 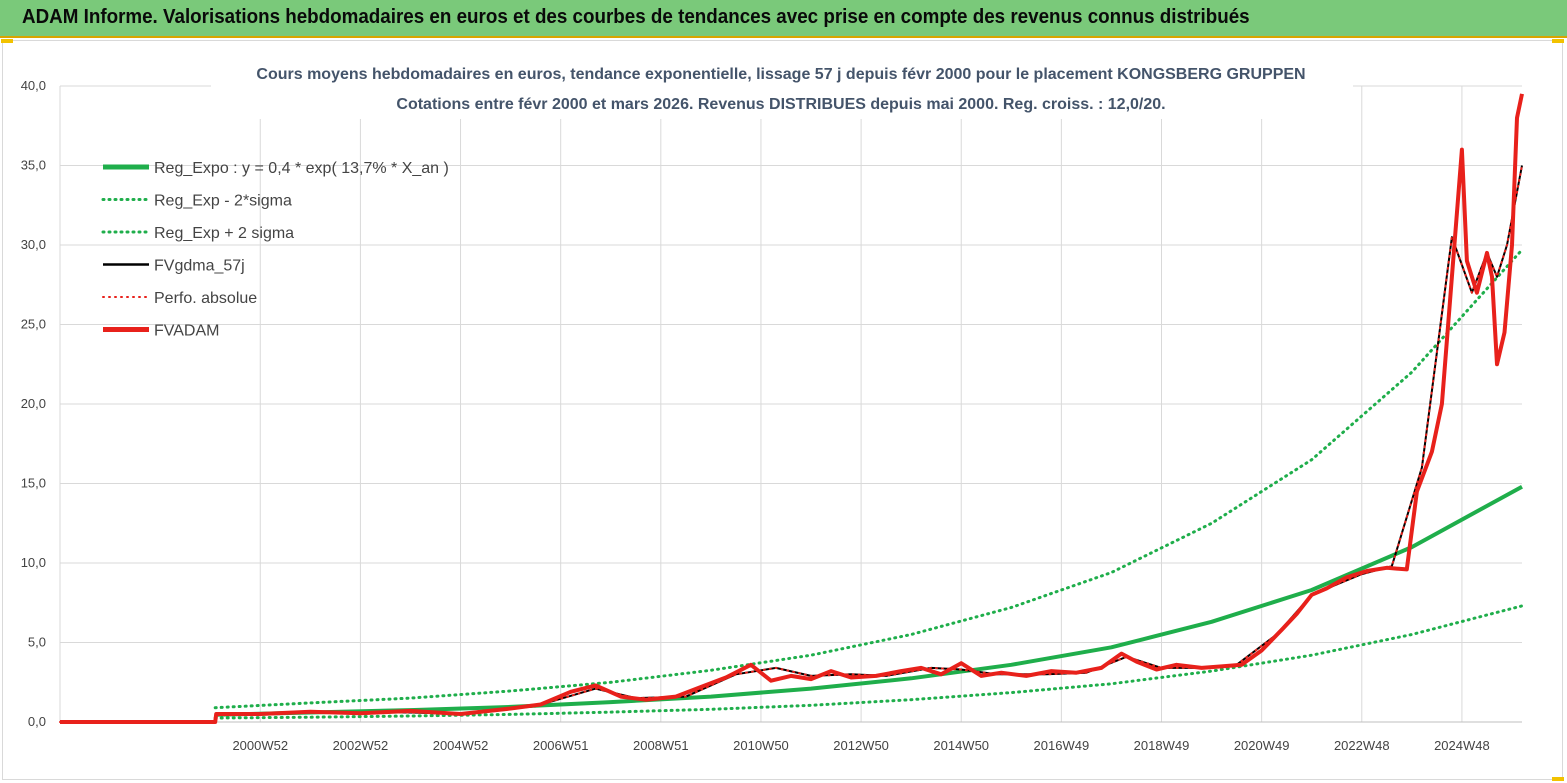 I want to click on title-background, so click(x=782, y=89).